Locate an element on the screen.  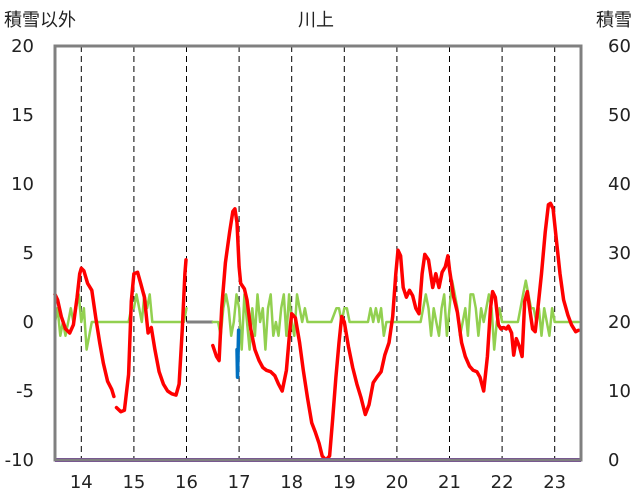
x-tick-label: 22 is located at coordinates (502, 482).